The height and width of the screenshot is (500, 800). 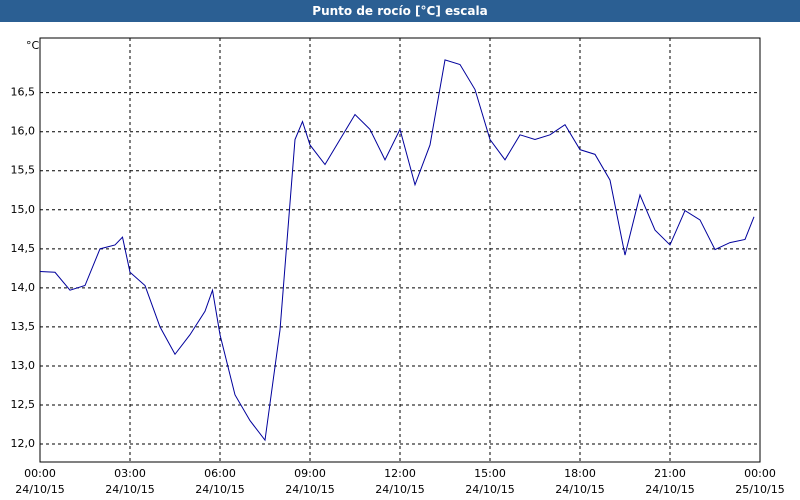 What do you see at coordinates (23, 170) in the screenshot?
I see `y-tick-label: 15,5` at bounding box center [23, 170].